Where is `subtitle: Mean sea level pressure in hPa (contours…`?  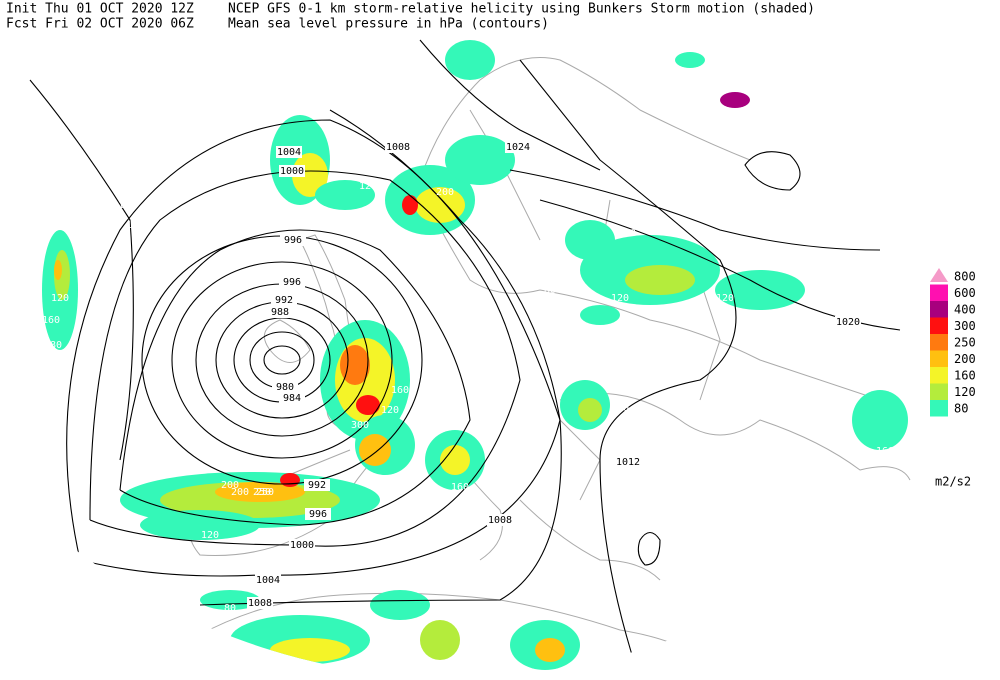
subtitle: Mean sea level pressure in hPa (contours… is located at coordinates (388, 24).